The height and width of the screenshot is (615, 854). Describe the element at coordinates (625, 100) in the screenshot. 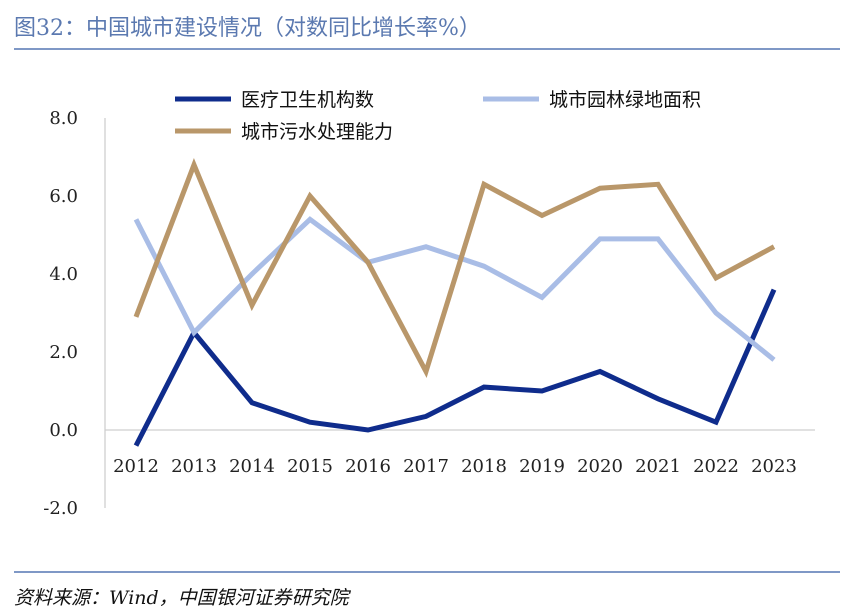

I see `legend-label-1: 城市园林绿地面积` at that location.